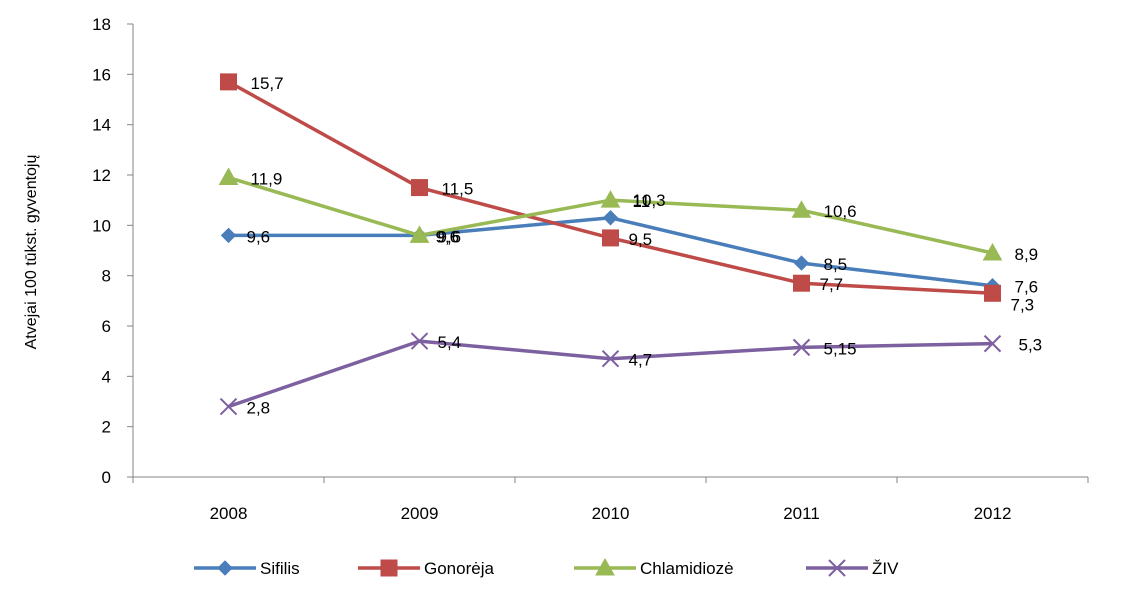  Describe the element at coordinates (840, 211) in the screenshot. I see `data-label: 10,6` at that location.